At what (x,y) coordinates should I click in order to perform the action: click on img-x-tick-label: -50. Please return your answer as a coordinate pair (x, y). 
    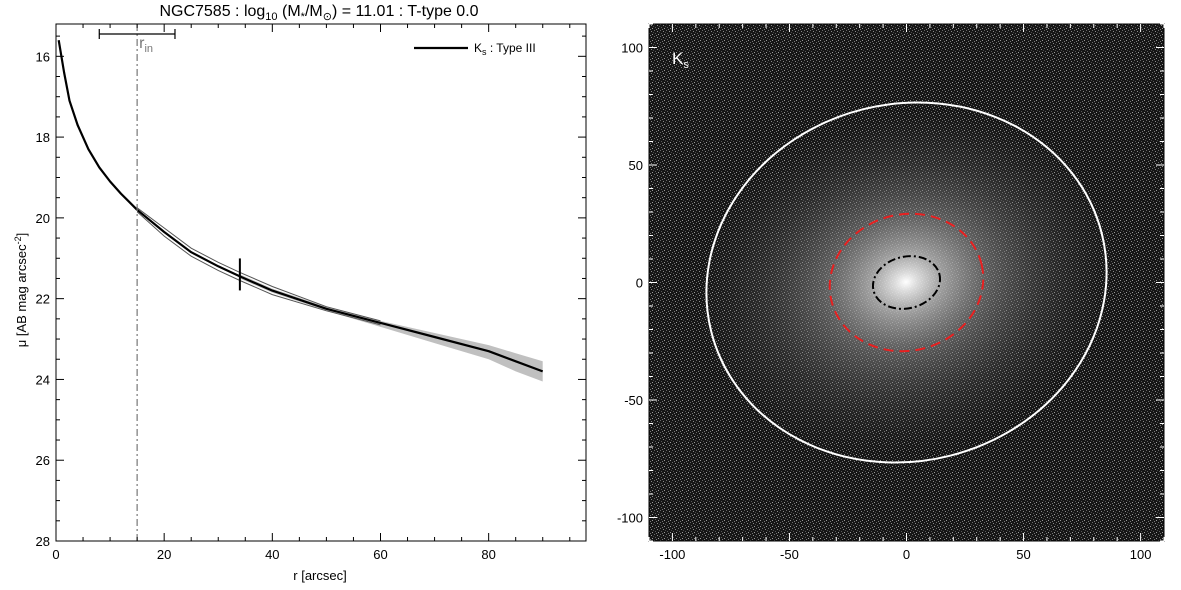
    Looking at the image, I should click on (789, 554).